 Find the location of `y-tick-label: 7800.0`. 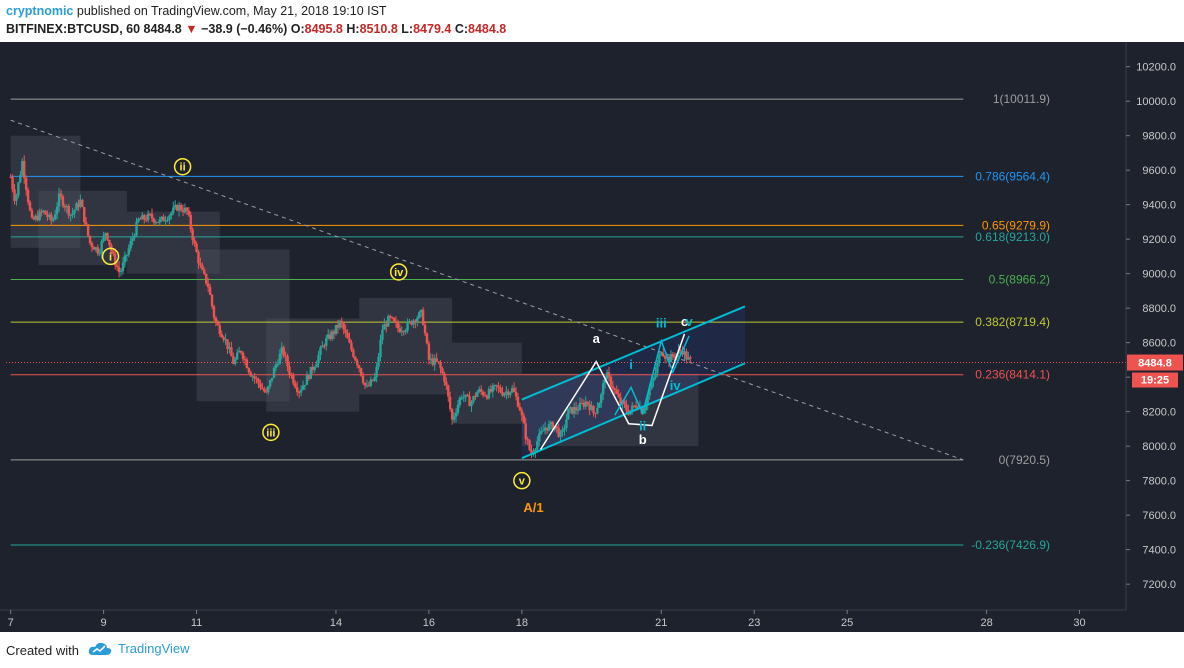

y-tick-label: 7800.0 is located at coordinates (1159, 482).